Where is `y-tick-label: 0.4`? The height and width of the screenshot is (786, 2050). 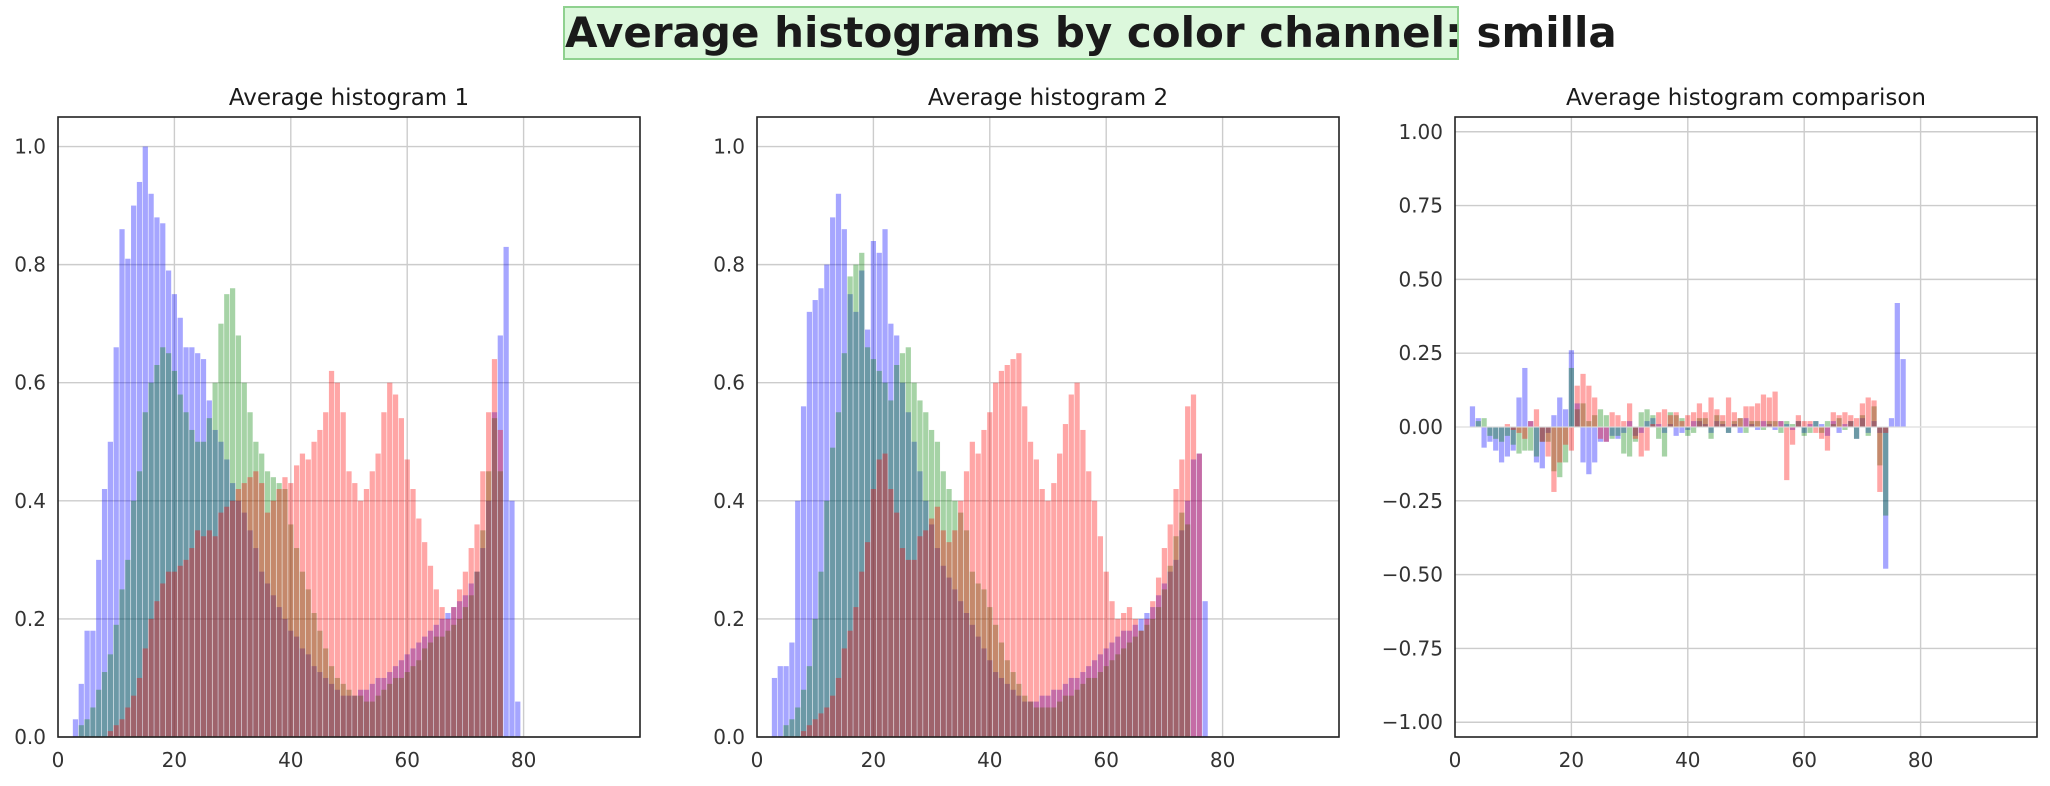
y-tick-label: 0.4 is located at coordinates (30, 501).